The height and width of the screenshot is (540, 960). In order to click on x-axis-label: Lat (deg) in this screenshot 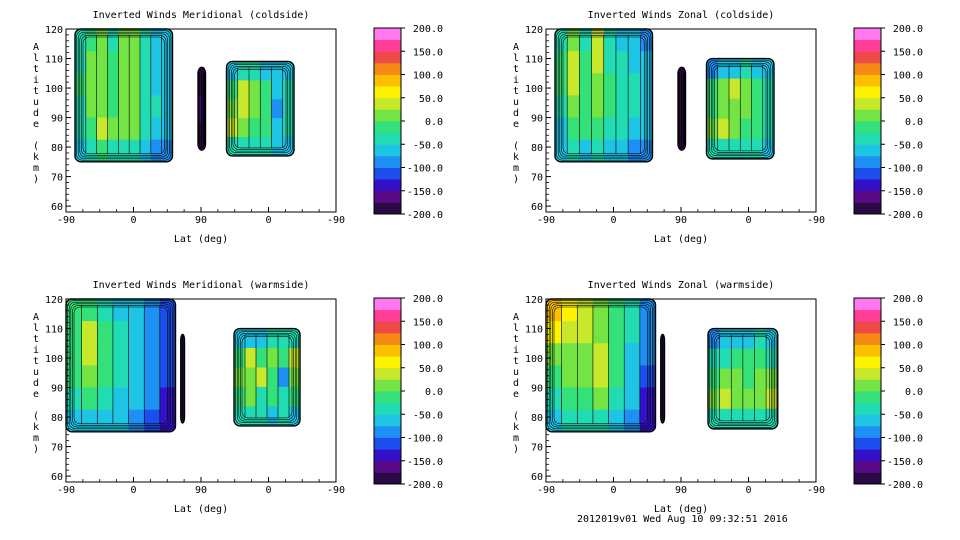, I will do `click(201, 509)`.